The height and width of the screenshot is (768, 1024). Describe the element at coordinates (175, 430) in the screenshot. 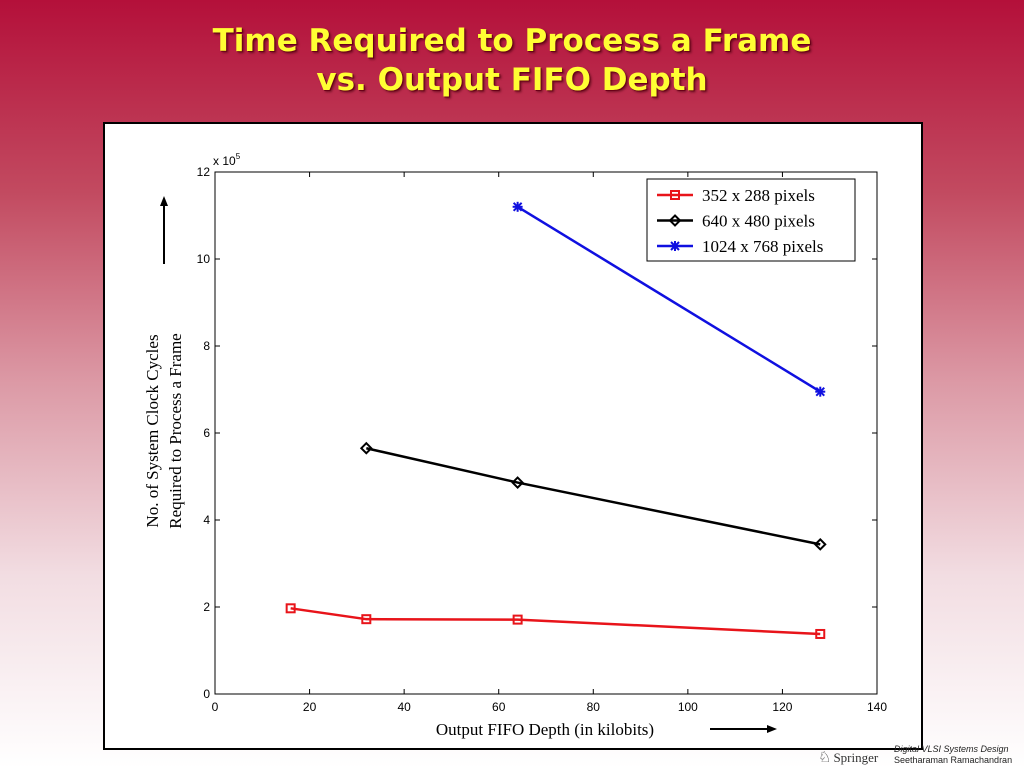

I see `y-axis-label-line2: Required to Process a Frame` at that location.